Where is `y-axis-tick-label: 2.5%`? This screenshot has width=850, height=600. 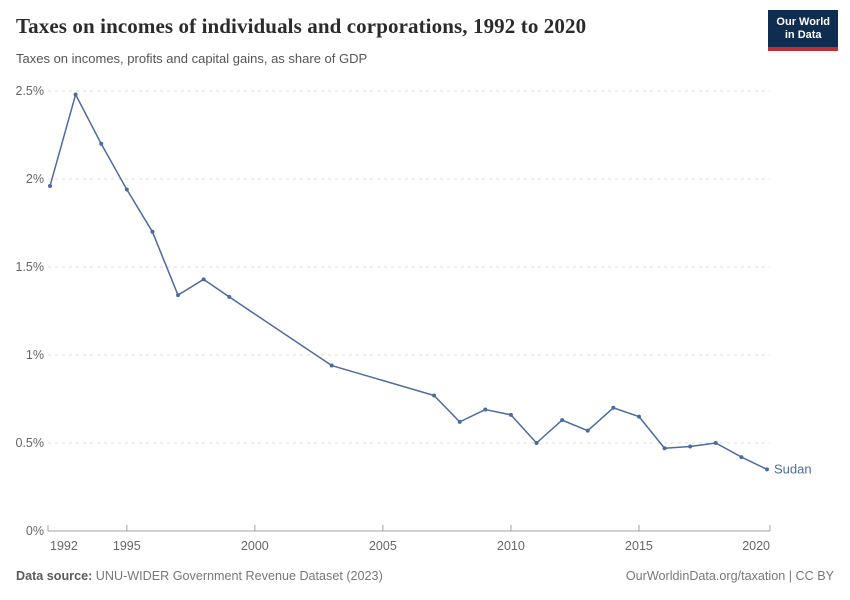 y-axis-tick-label: 2.5% is located at coordinates (30, 91).